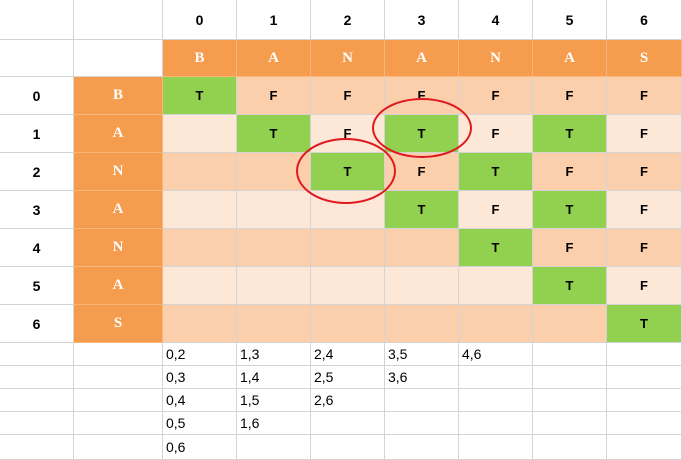 Image resolution: width=682 pixels, height=460 pixels. I want to click on matrix-cell-1-5: T, so click(570, 134).